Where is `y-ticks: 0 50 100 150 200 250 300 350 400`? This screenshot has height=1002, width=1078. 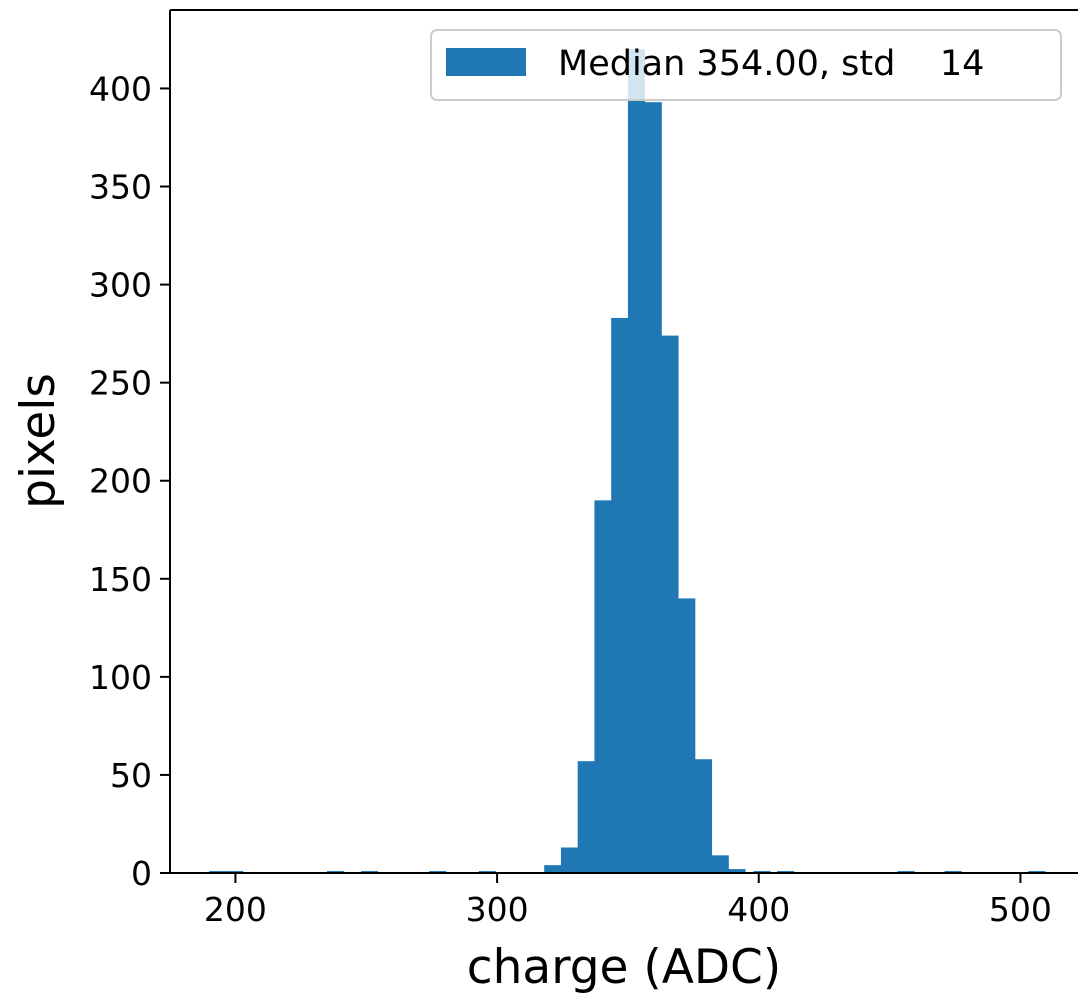
y-ticks: 0 50 100 150 200 250 300 350 400 is located at coordinates (129, 481).